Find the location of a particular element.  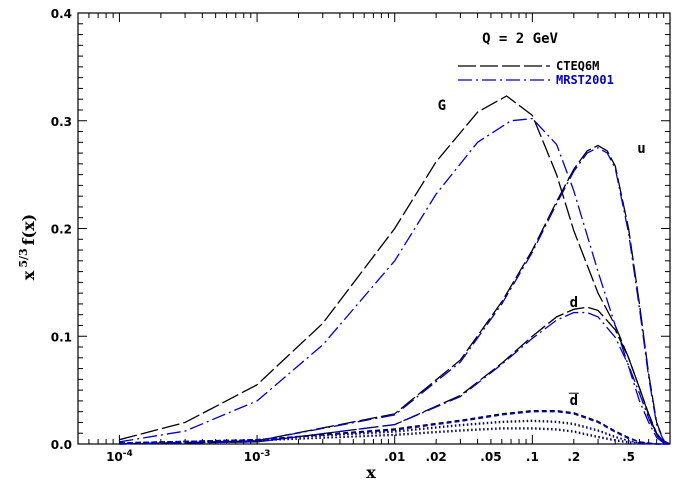

x-tick-label: .1 is located at coordinates (532, 457).